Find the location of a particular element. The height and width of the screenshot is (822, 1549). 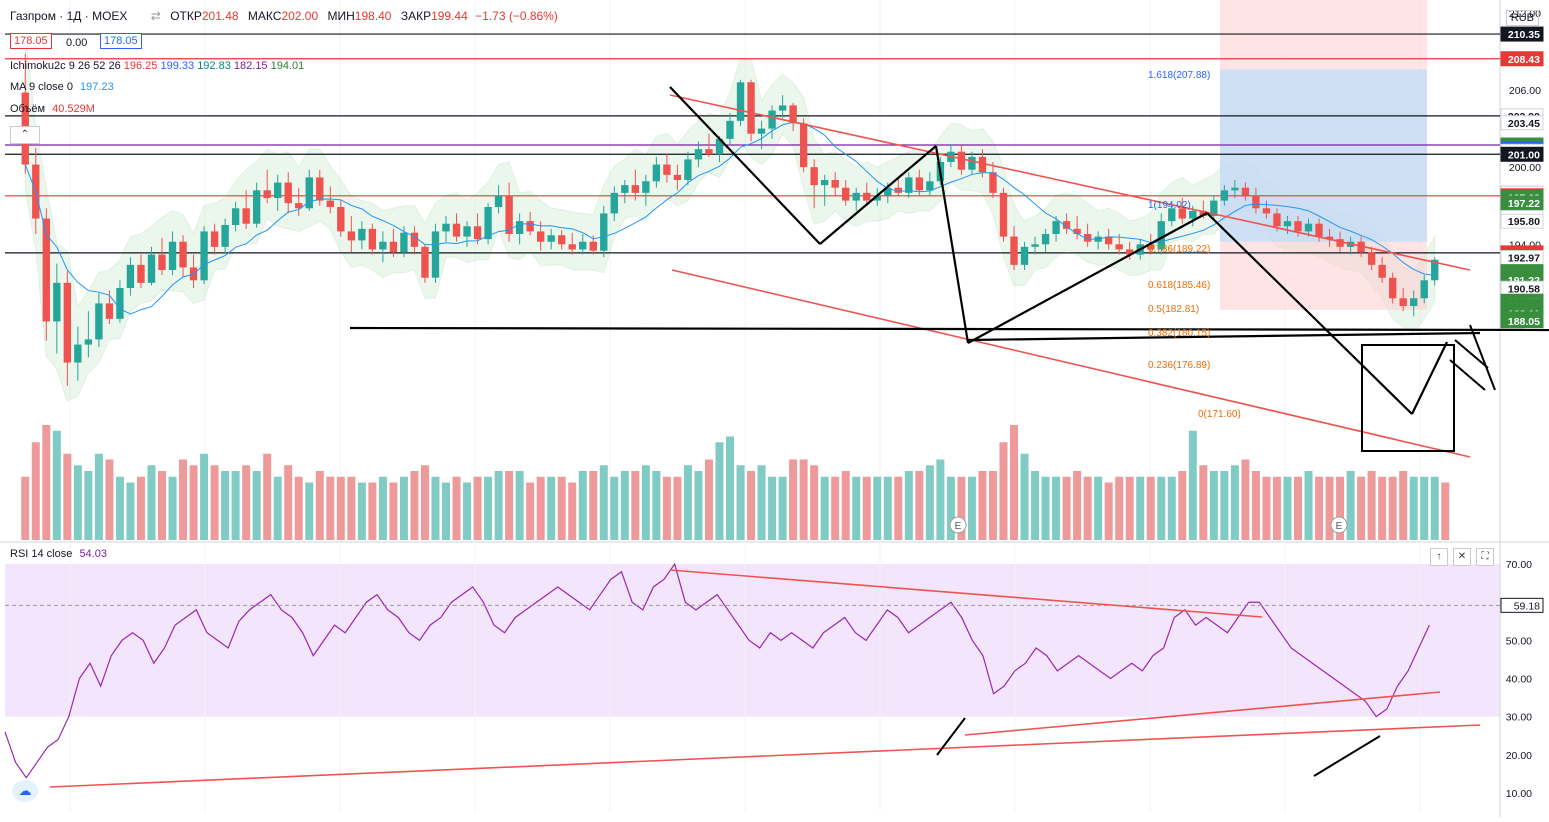

price-tick: 200.00 is located at coordinates (1525, 168).